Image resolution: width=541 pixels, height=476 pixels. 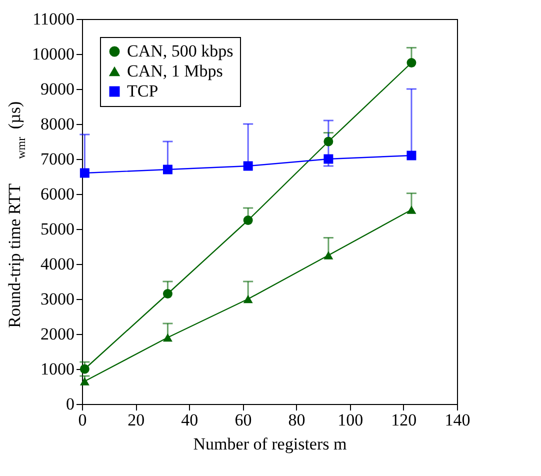 What do you see at coordinates (243, 420) in the screenshot?
I see `x-tick-label: 60` at bounding box center [243, 420].